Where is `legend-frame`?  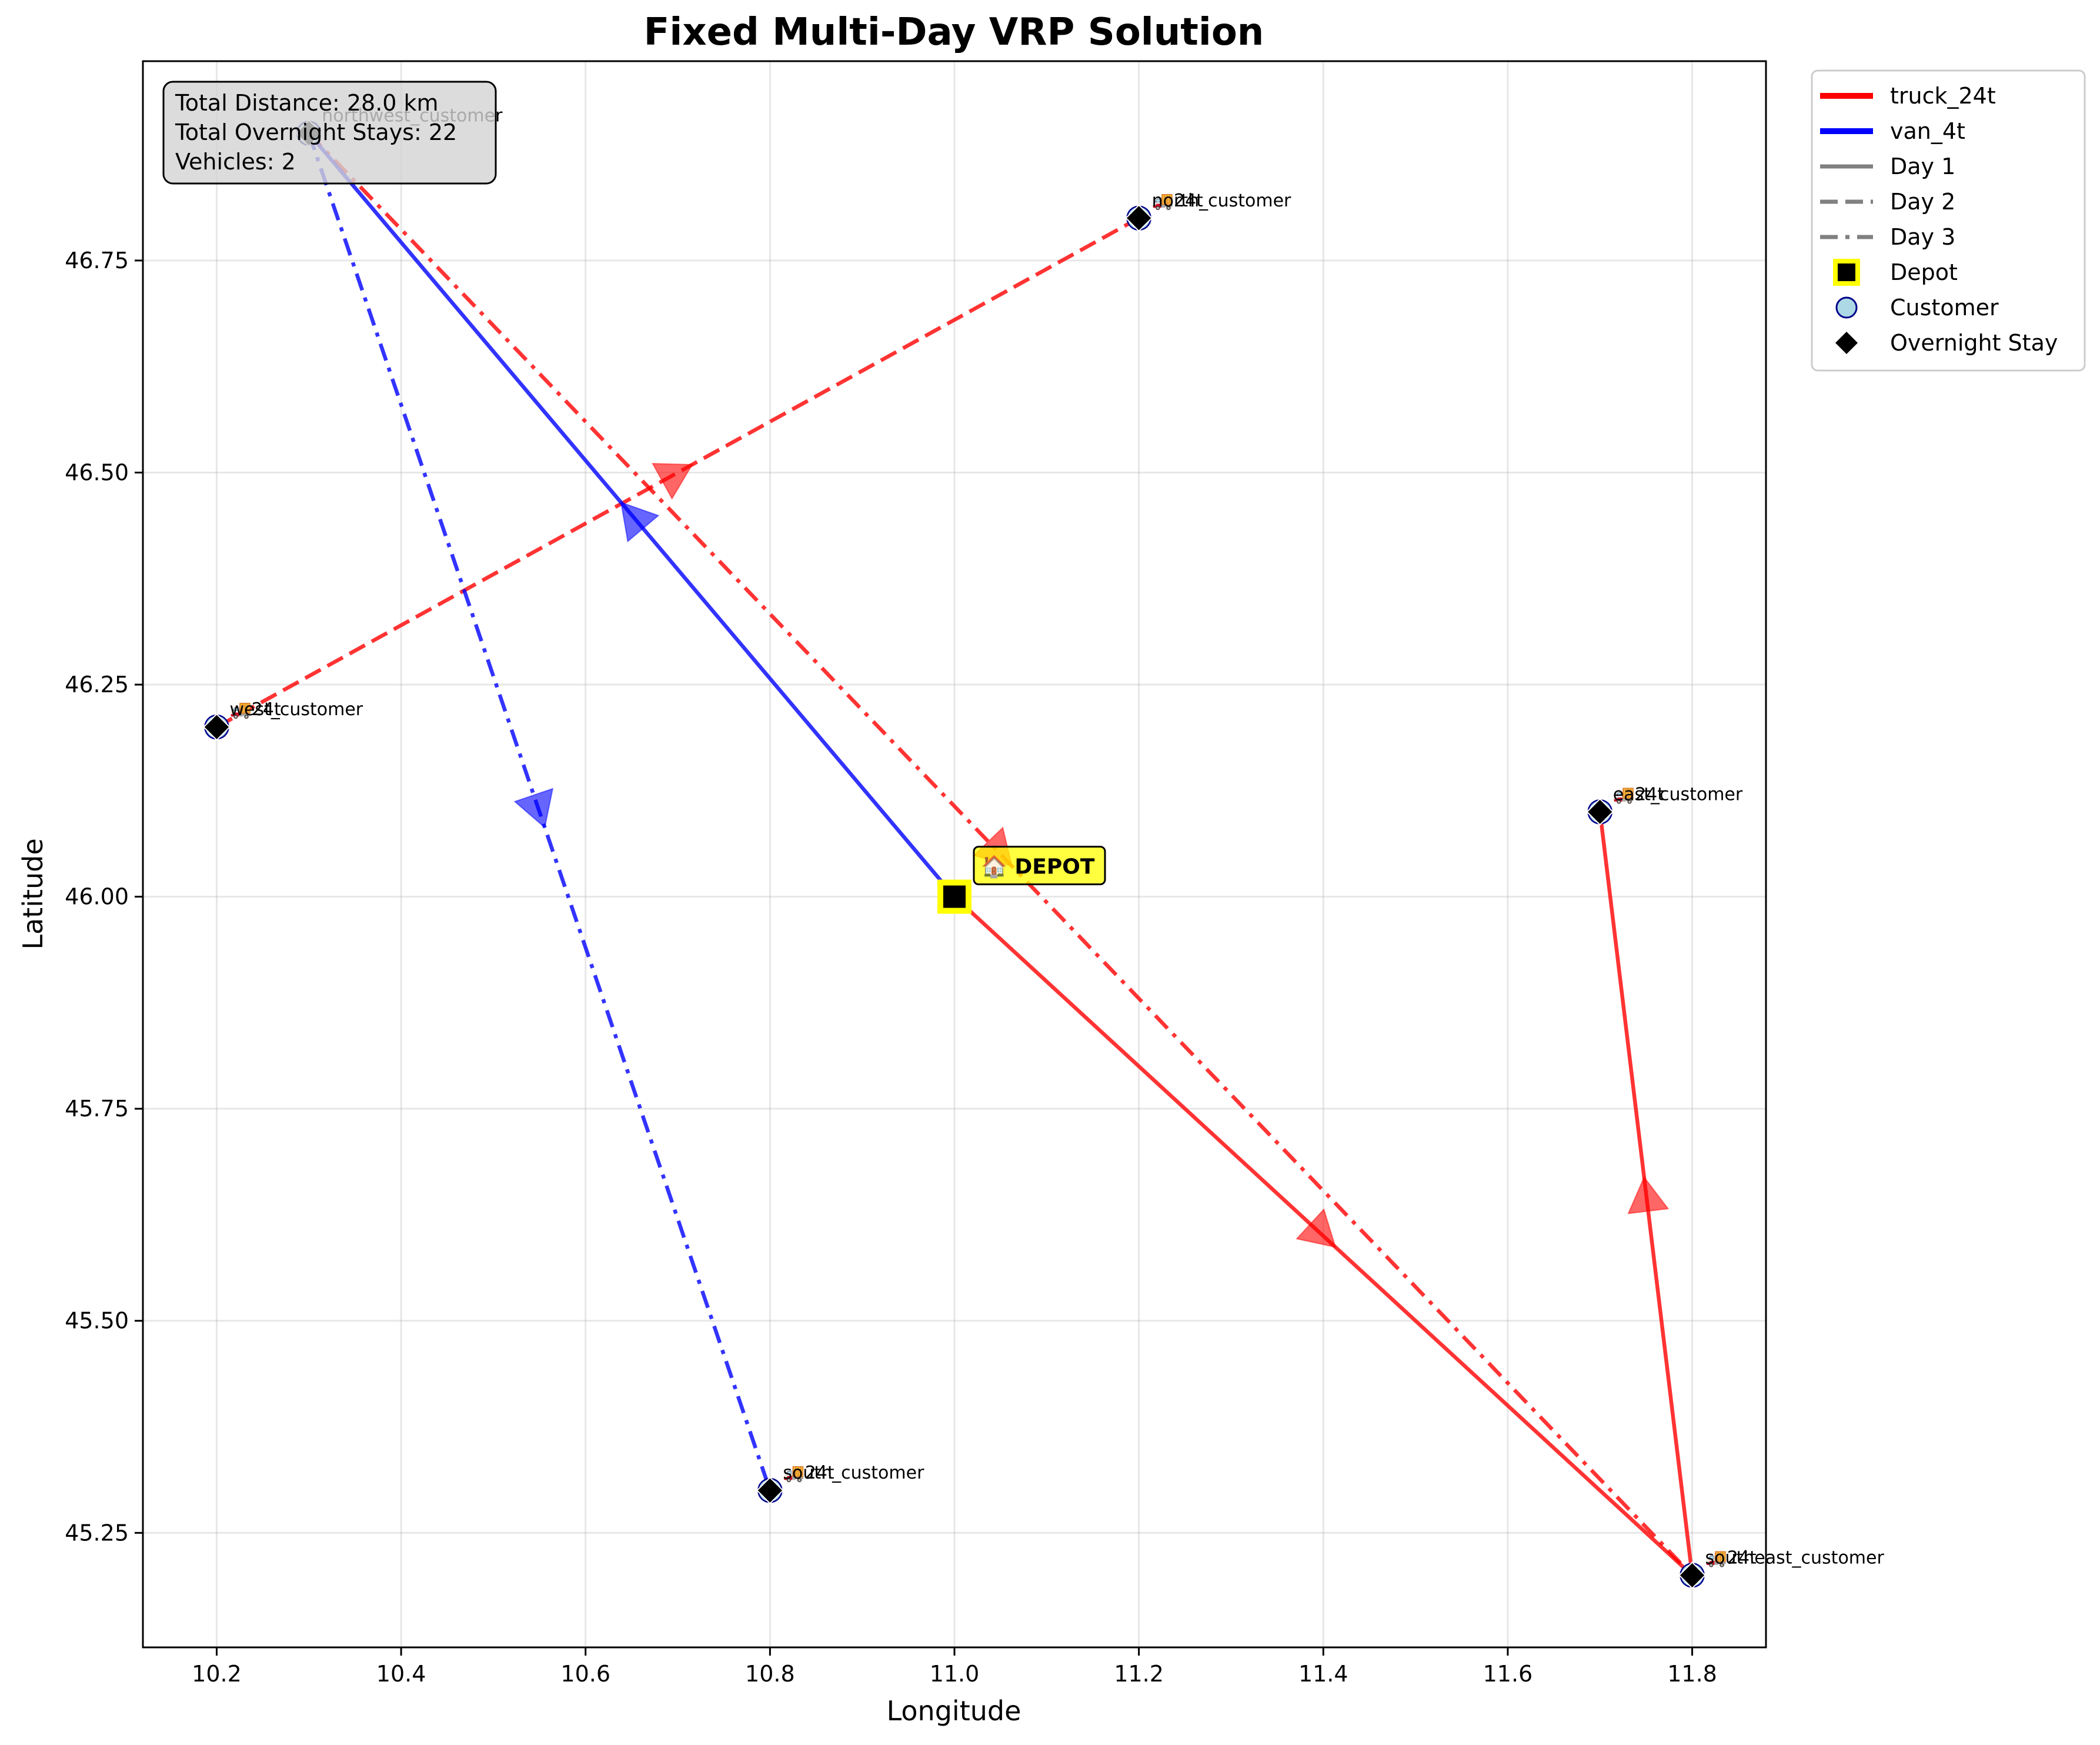 legend-frame is located at coordinates (1948, 220).